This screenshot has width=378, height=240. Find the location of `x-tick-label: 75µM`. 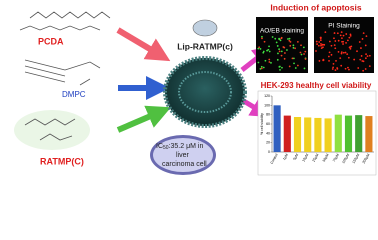

x-tick-label: 75µM is located at coordinates (336, 158).